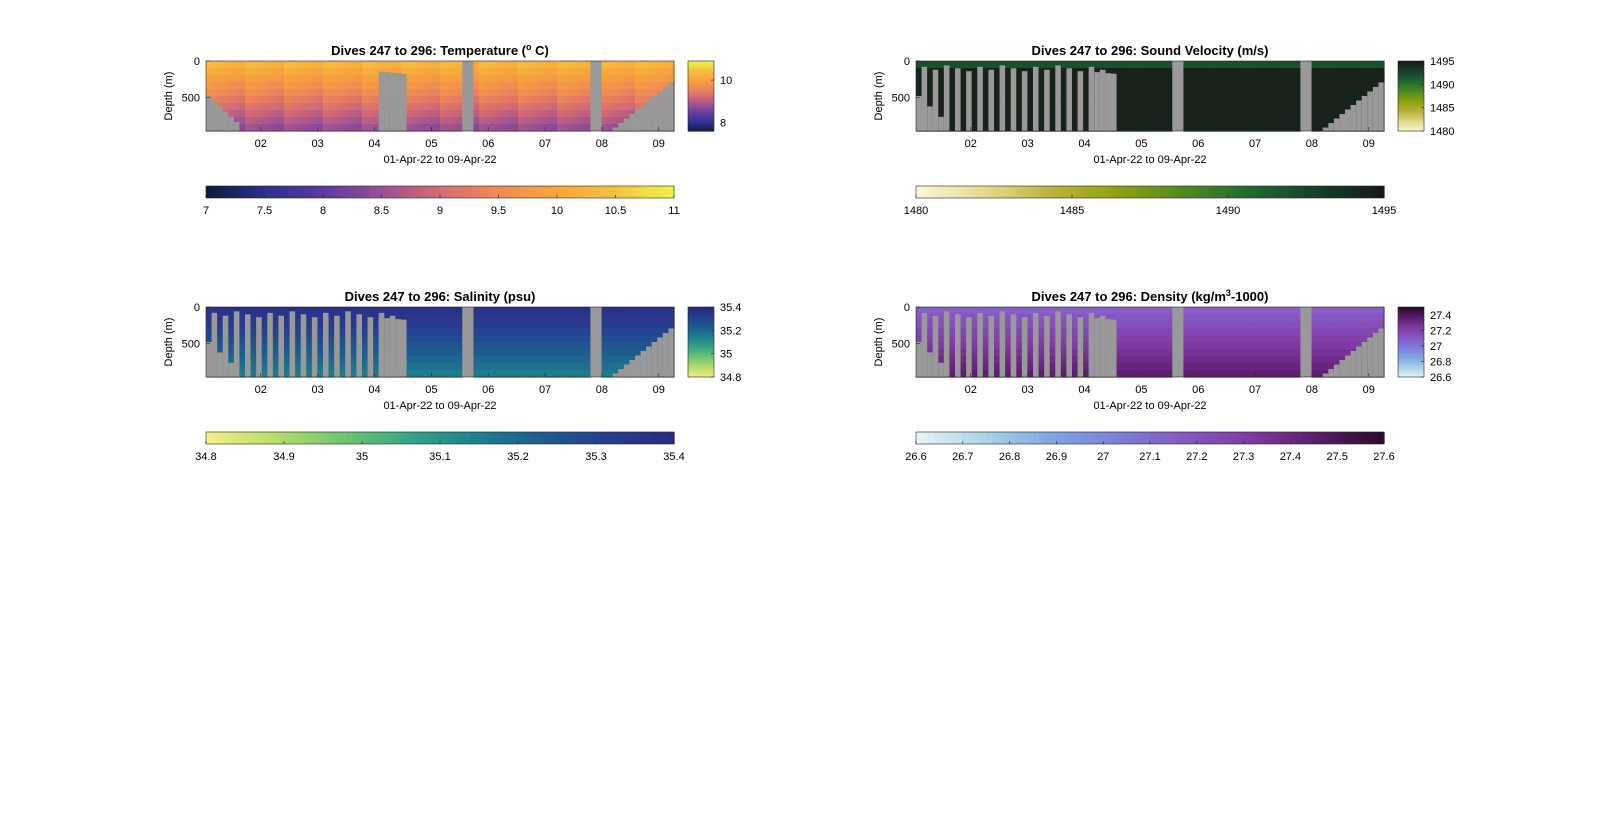  I want to click on axes-box, so click(440, 342).